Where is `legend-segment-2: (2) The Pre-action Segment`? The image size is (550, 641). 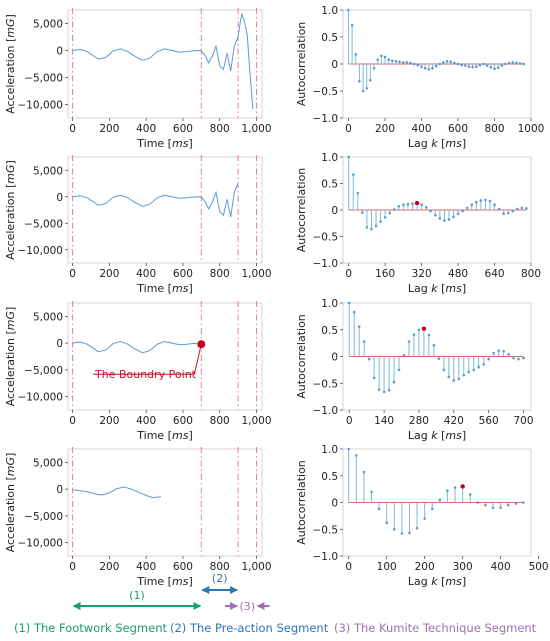 legend-segment-2: (2) The Pre-action Segment is located at coordinates (249, 628).